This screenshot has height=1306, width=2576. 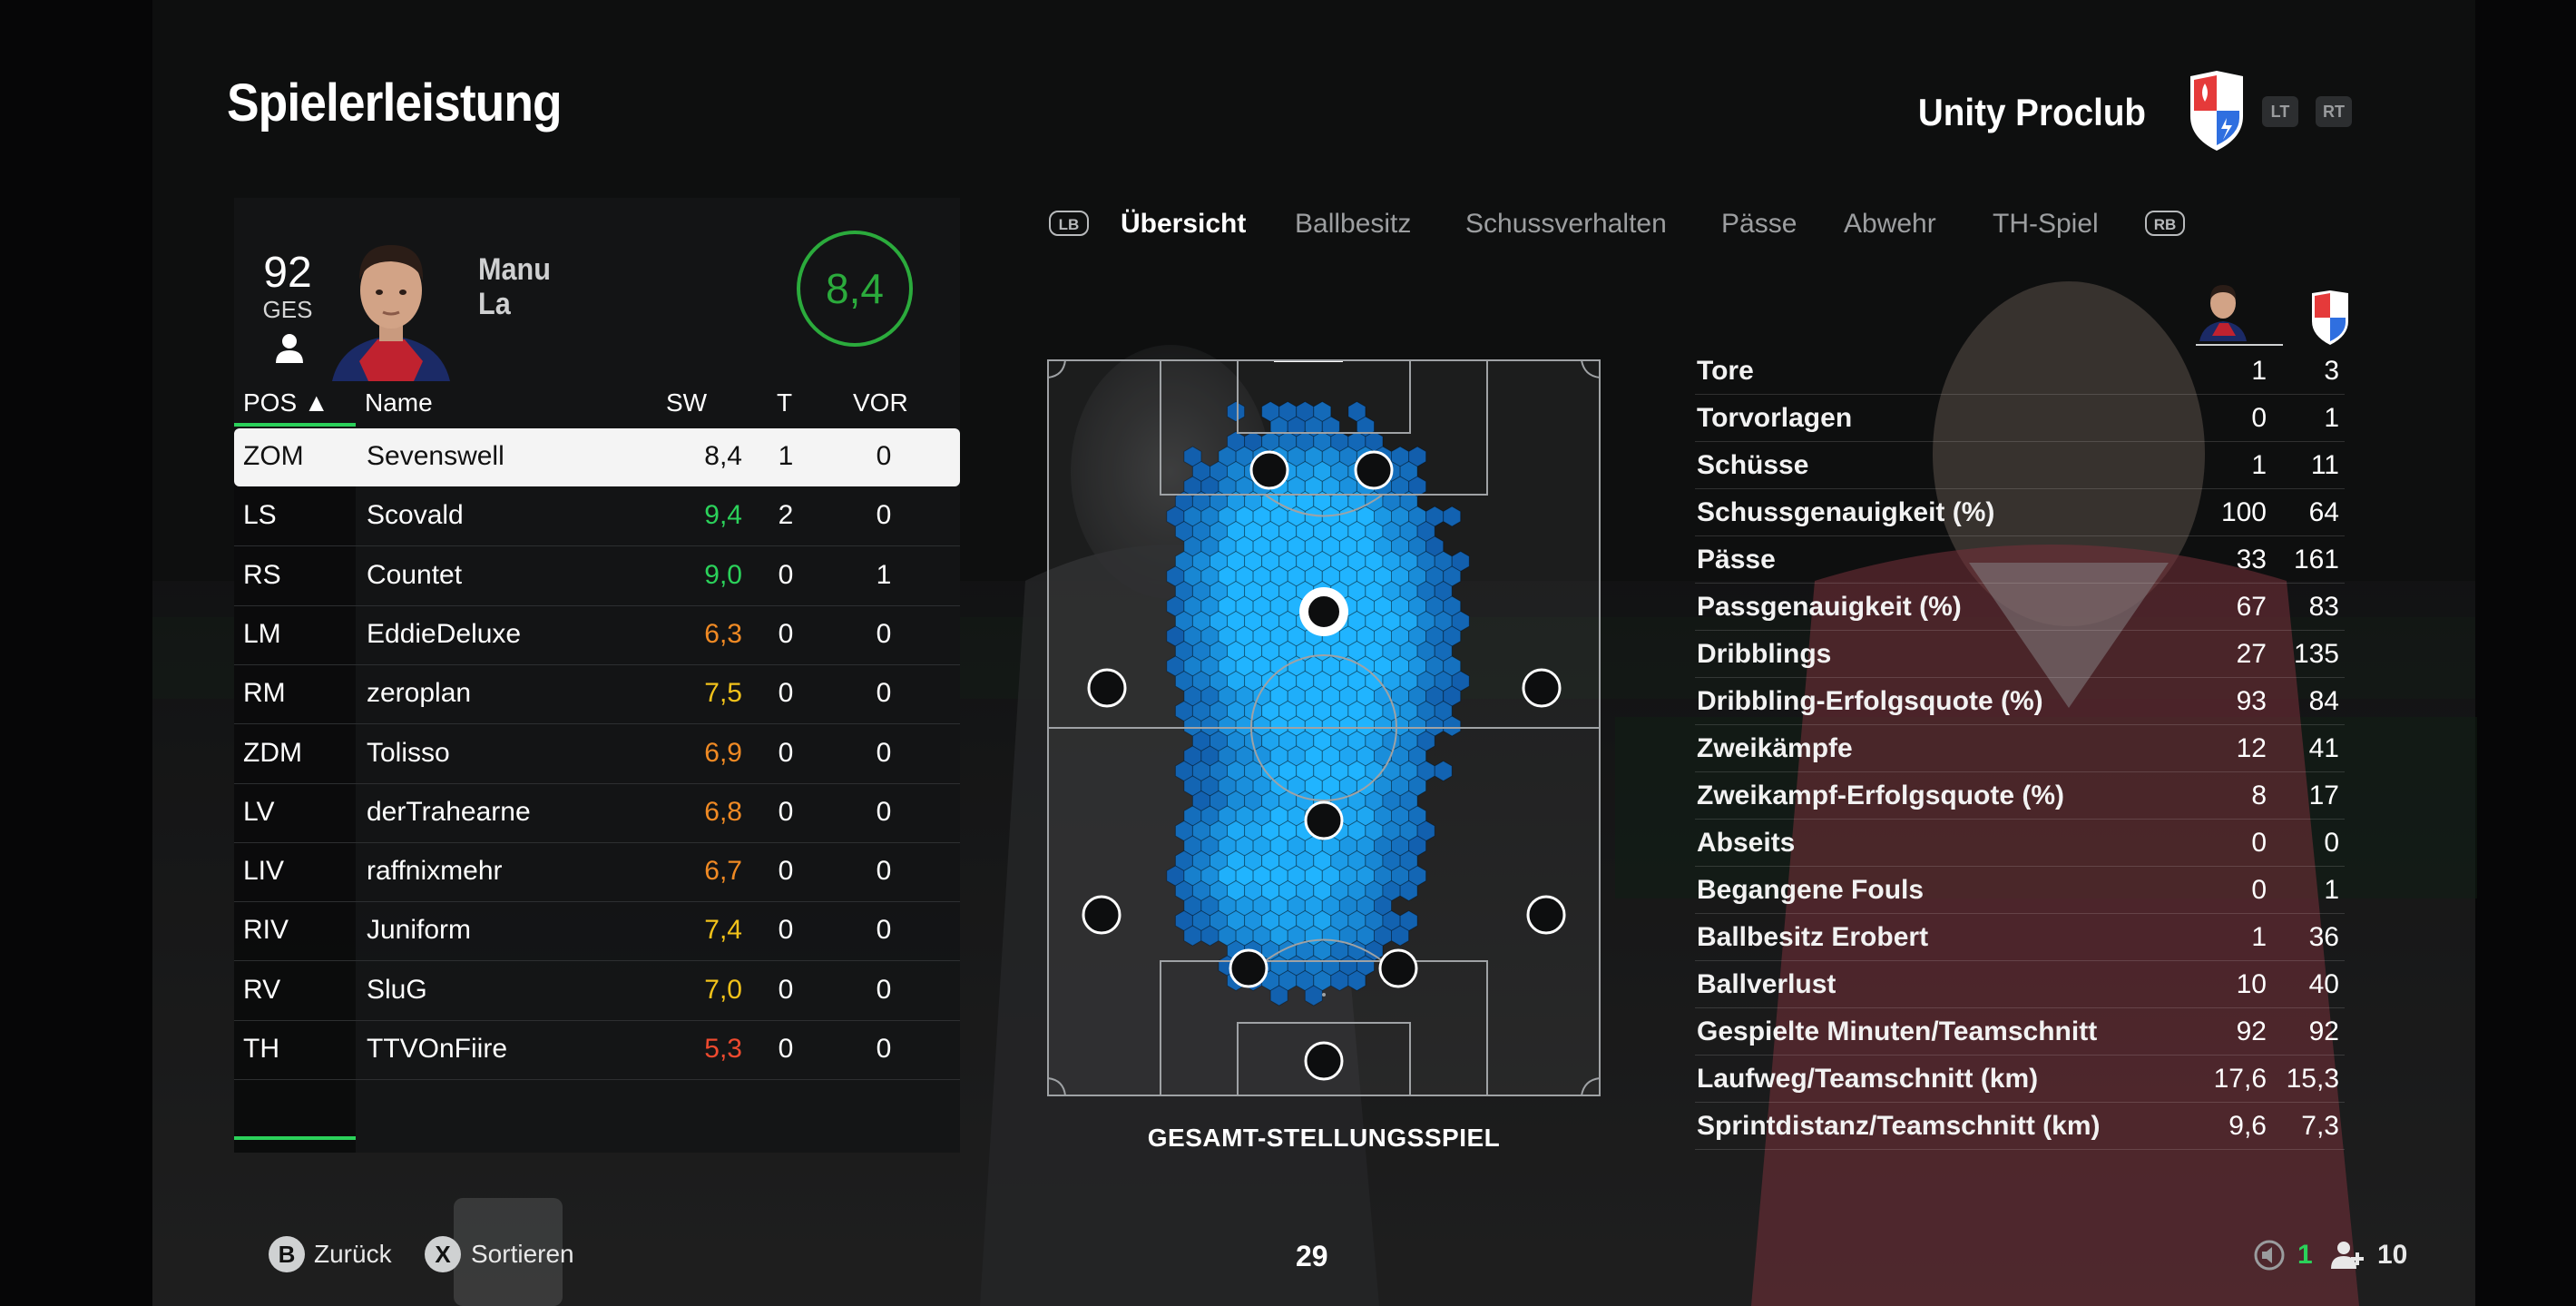 What do you see at coordinates (2251, 748) in the screenshot?
I see `stat-player-value: 12` at bounding box center [2251, 748].